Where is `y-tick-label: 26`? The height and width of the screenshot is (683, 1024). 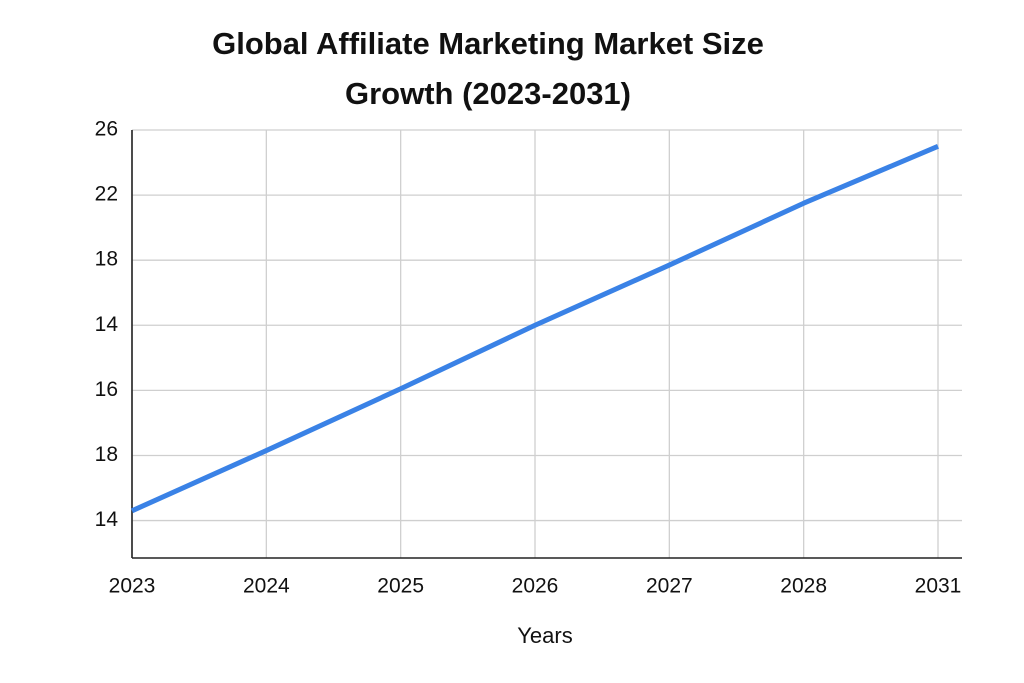 y-tick-label: 26 is located at coordinates (106, 129).